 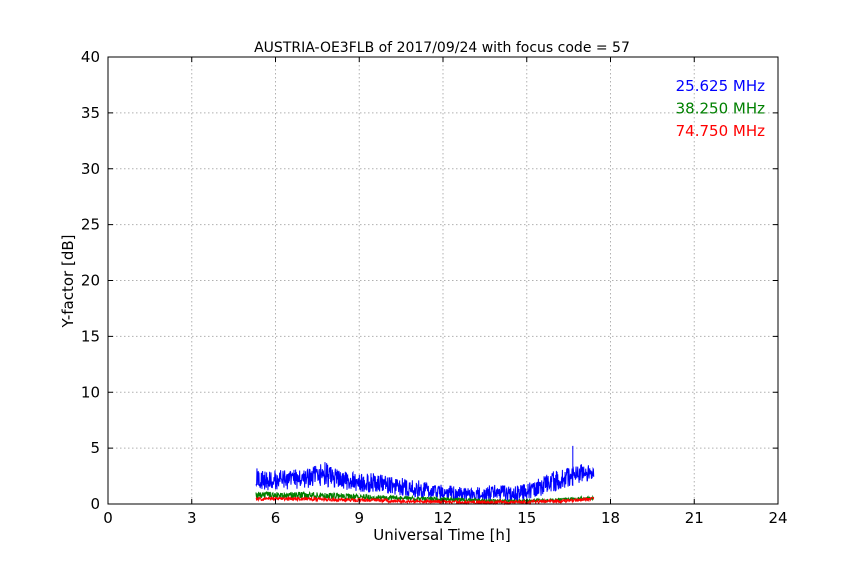 I want to click on x-tick-label: 9, so click(x=359, y=518).